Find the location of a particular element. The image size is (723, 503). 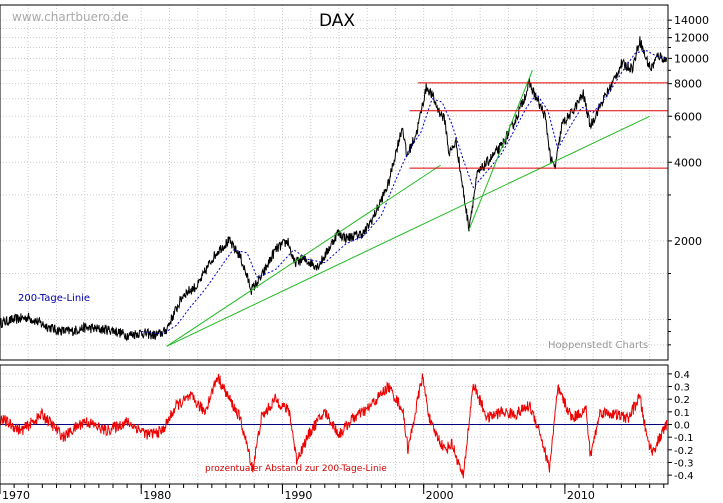

credit-label: Hoppenstedt Charts is located at coordinates (598, 345).